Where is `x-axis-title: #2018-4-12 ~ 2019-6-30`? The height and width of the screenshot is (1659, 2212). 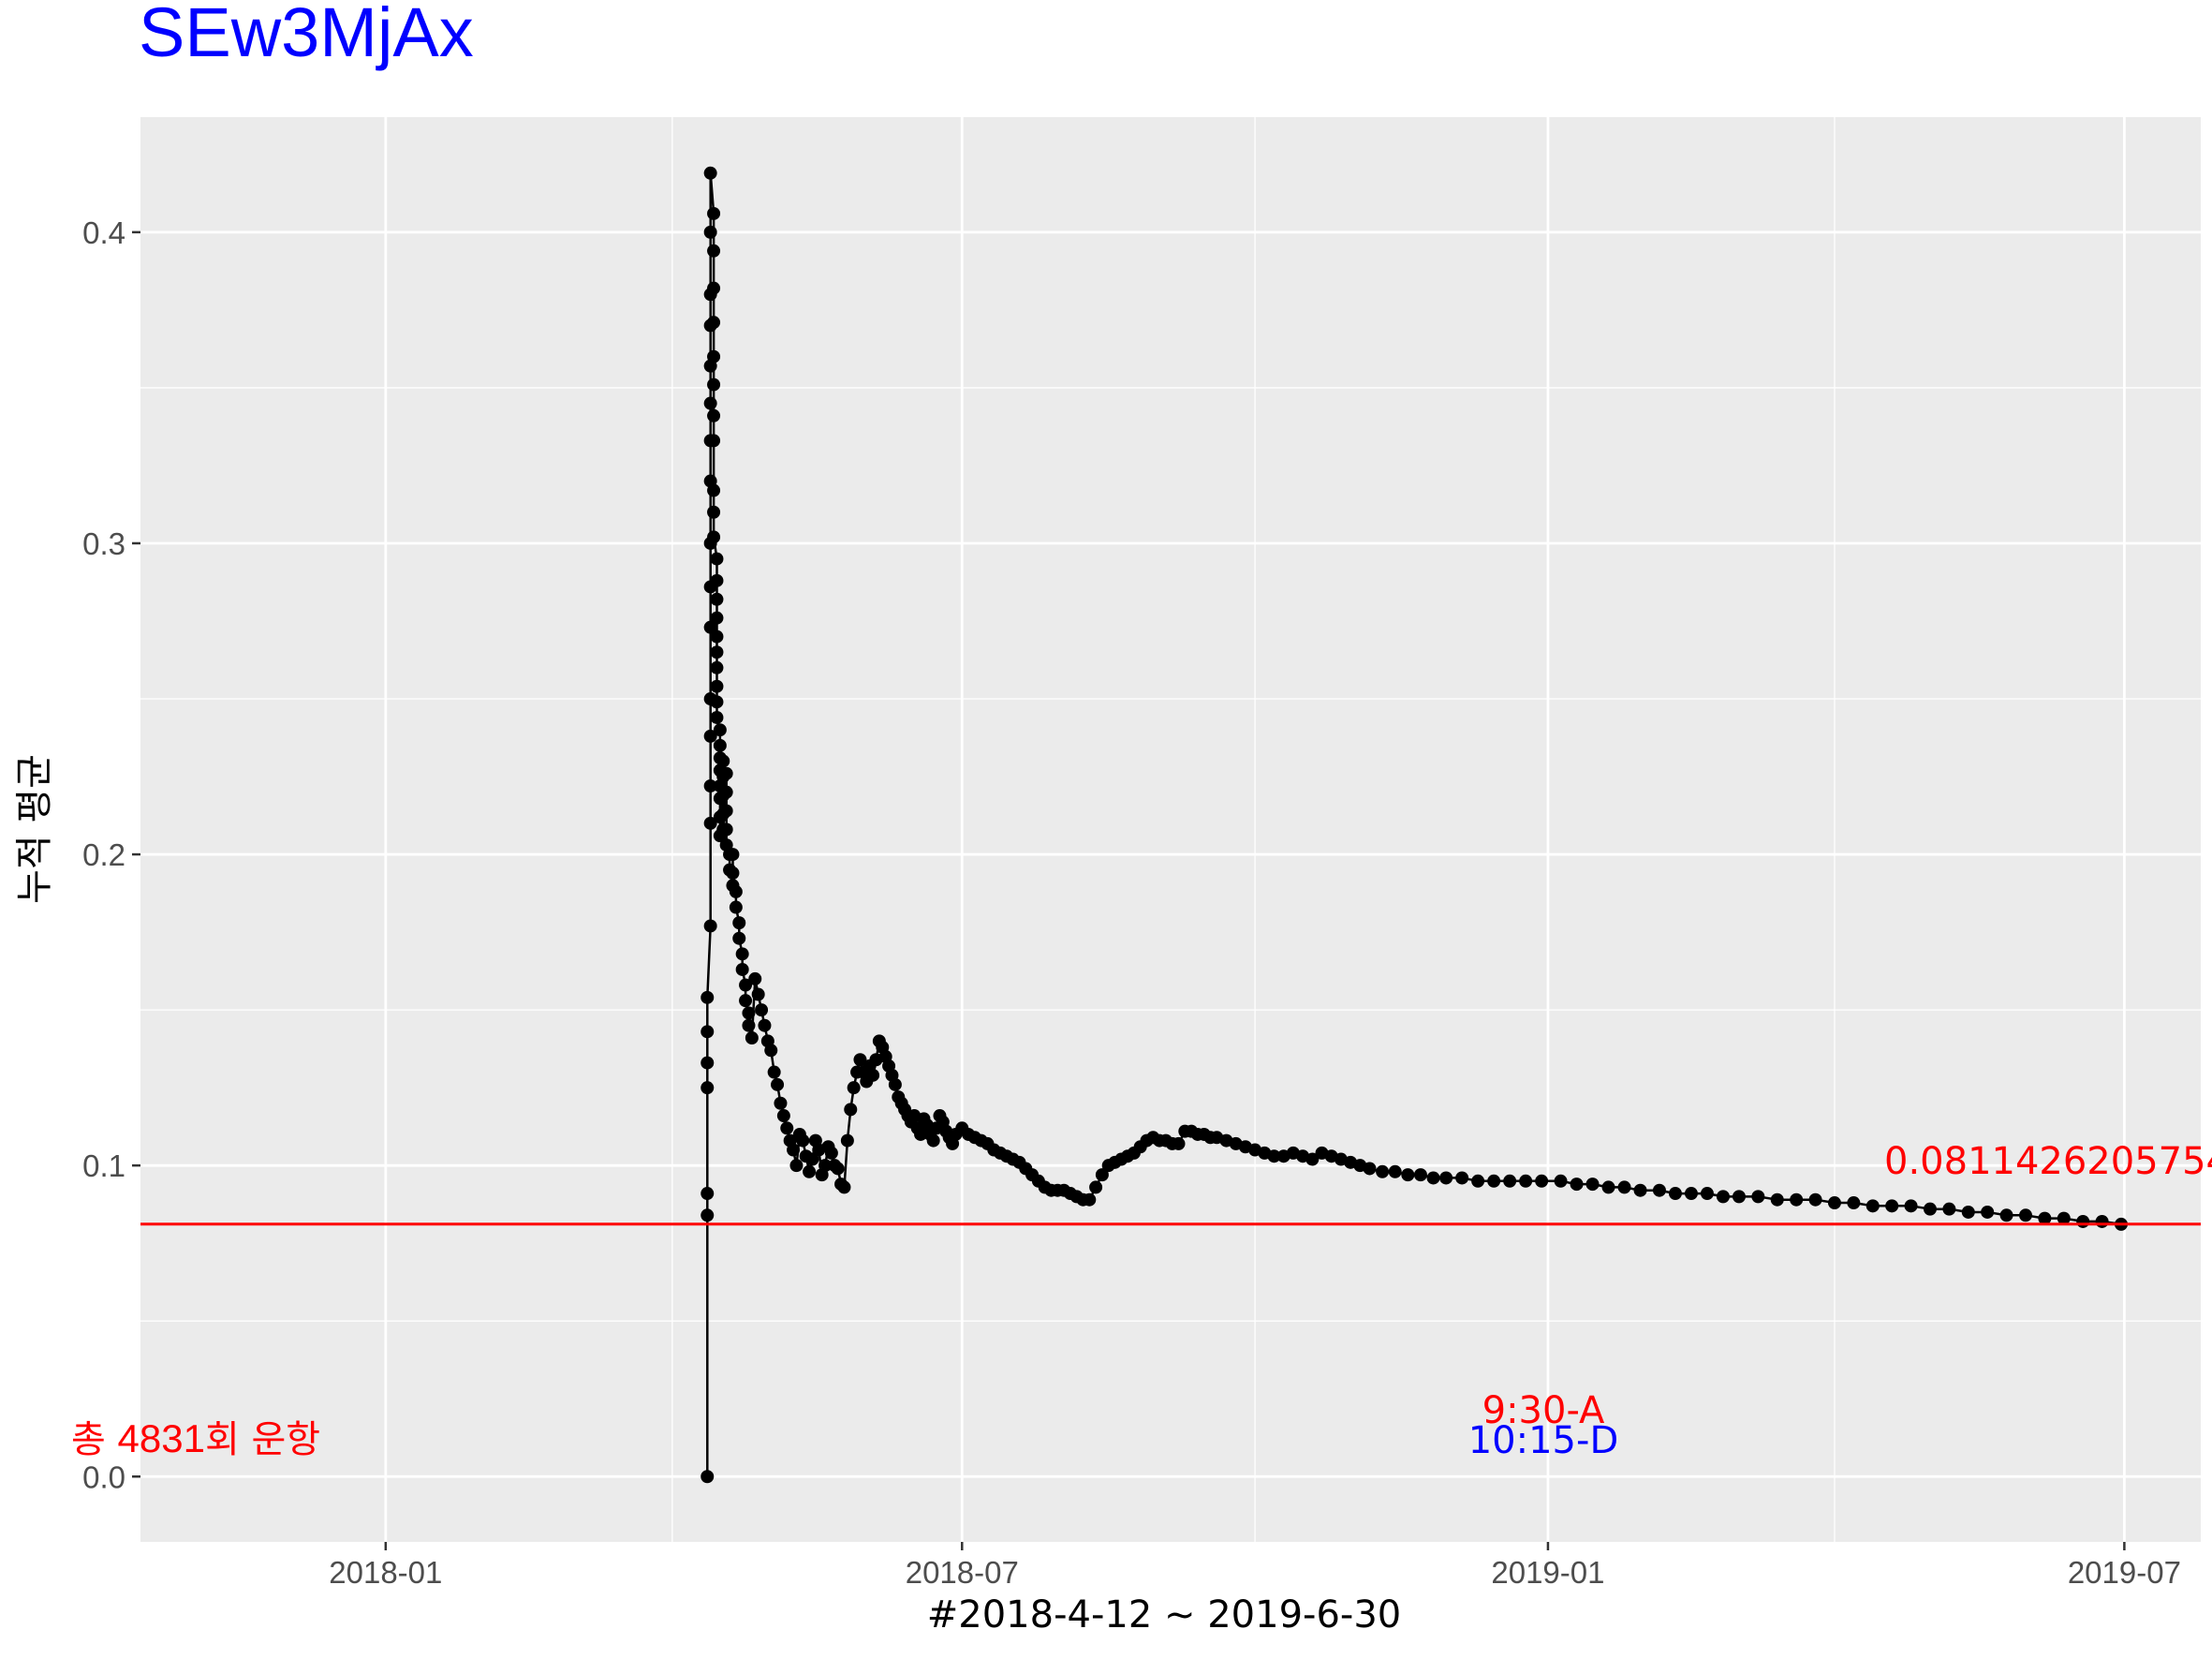 x-axis-title: #2018-4-12 ~ 2019-6-30 is located at coordinates (1164, 1615).